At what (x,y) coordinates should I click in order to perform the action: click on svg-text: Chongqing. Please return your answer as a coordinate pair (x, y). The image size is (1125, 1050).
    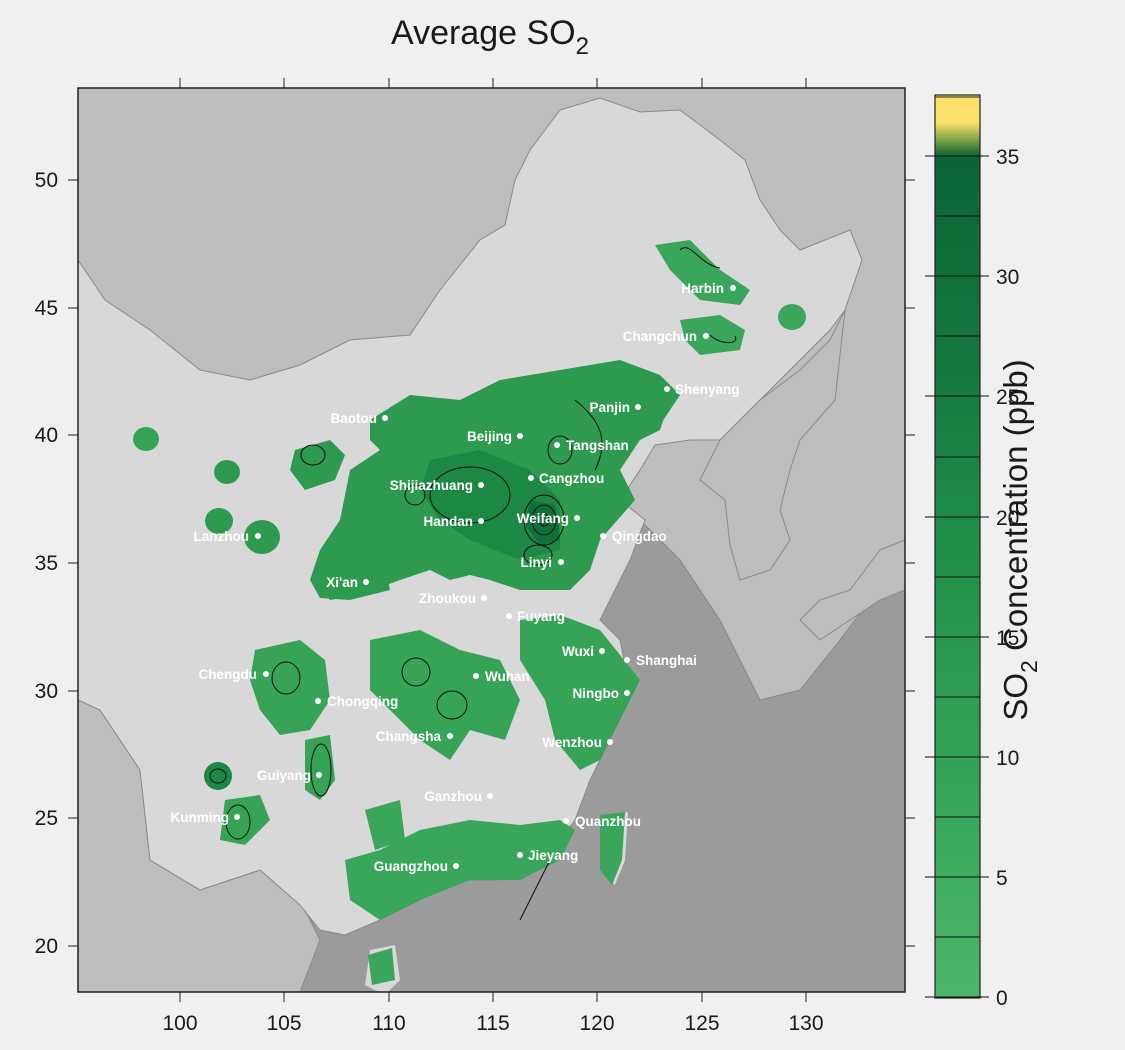
    Looking at the image, I should click on (362, 701).